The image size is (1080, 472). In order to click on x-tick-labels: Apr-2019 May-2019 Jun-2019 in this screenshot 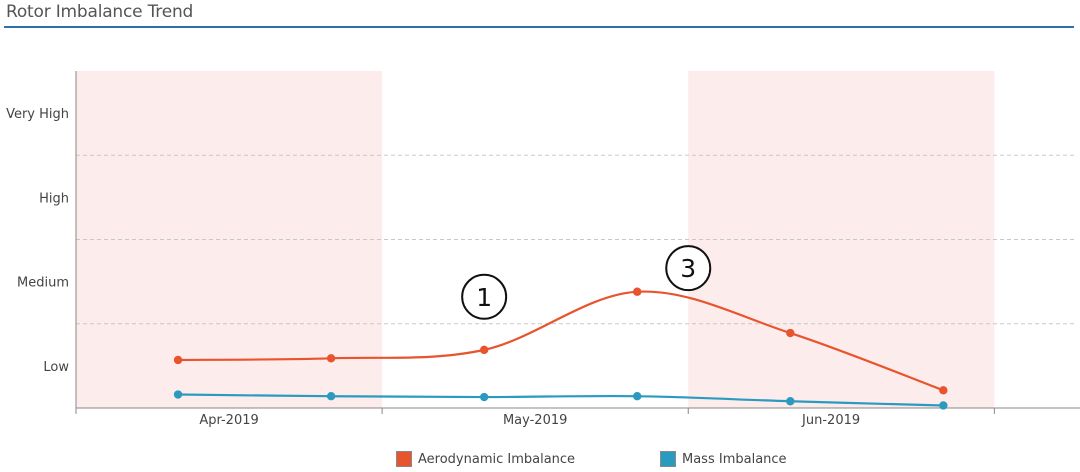, I will do `click(529, 420)`.